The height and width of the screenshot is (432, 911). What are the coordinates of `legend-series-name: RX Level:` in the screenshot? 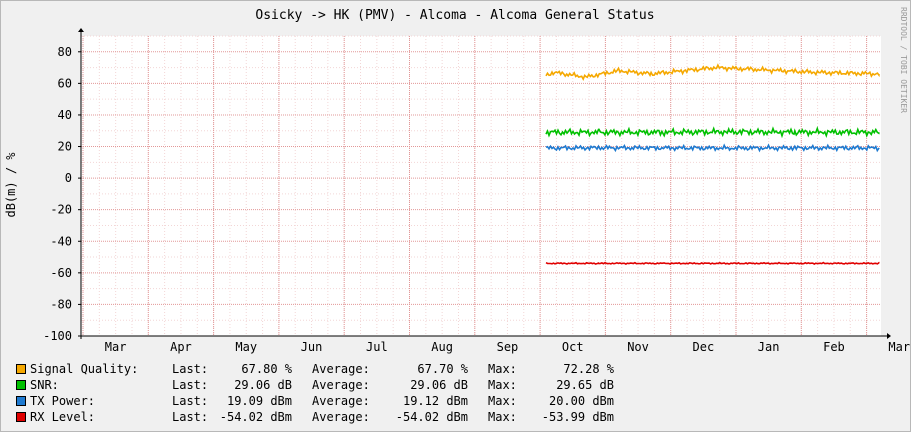 It's located at (63, 417).